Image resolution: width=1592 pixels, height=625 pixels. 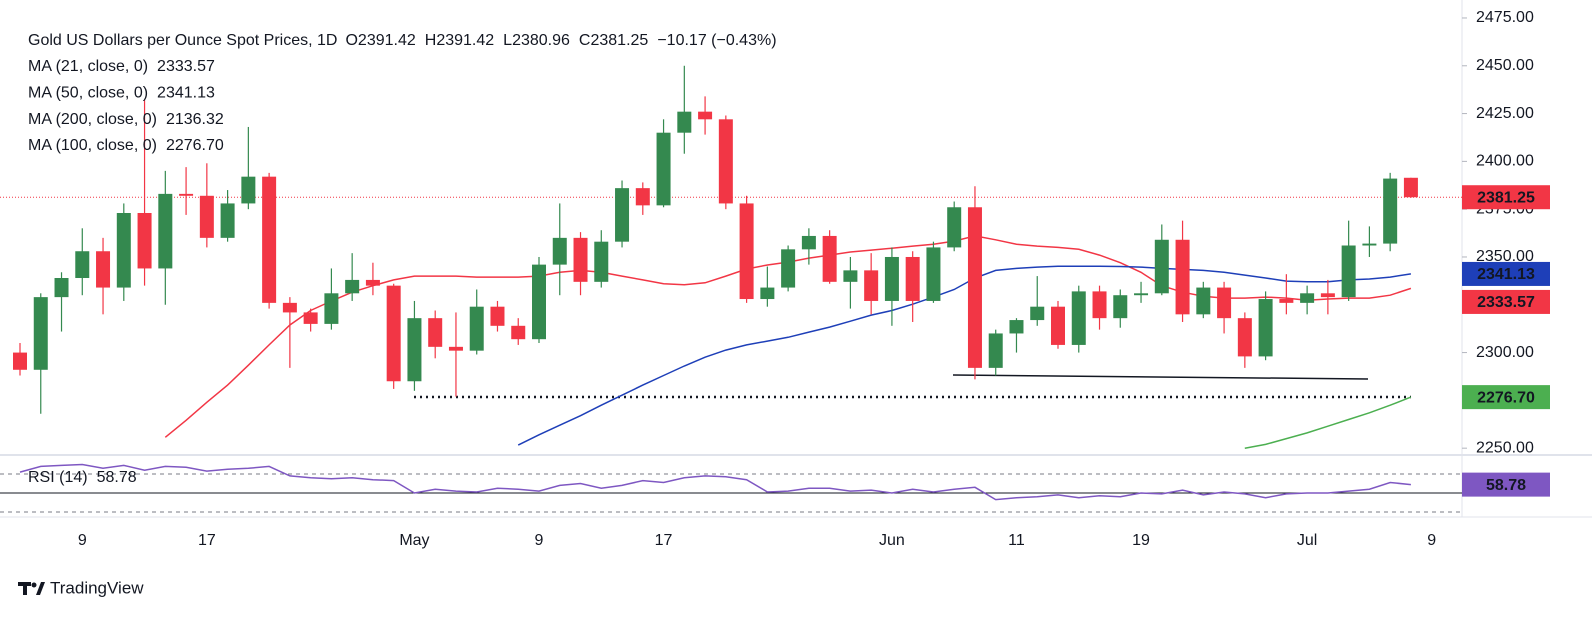 I want to click on y-tick-label: 2350.00, so click(x=1505, y=256).